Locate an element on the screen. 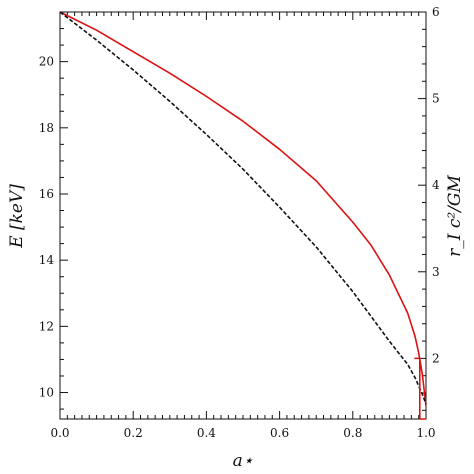  x-tick-label: 0.8 is located at coordinates (352, 433).